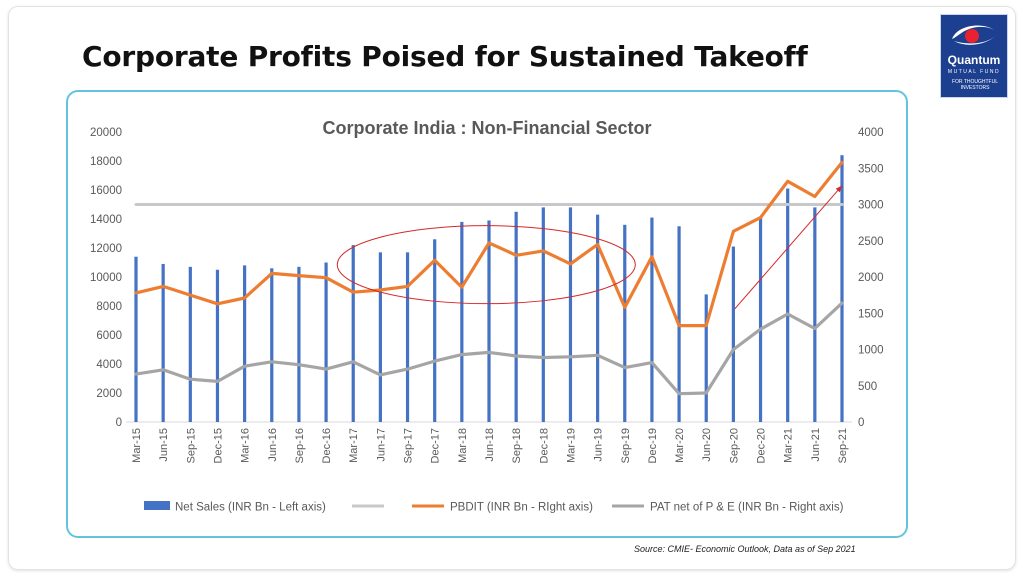 The height and width of the screenshot is (576, 1024). Describe the element at coordinates (521, 508) in the screenshot. I see `legend-label: PBDIT (INR Bn - RIght axis)` at that location.